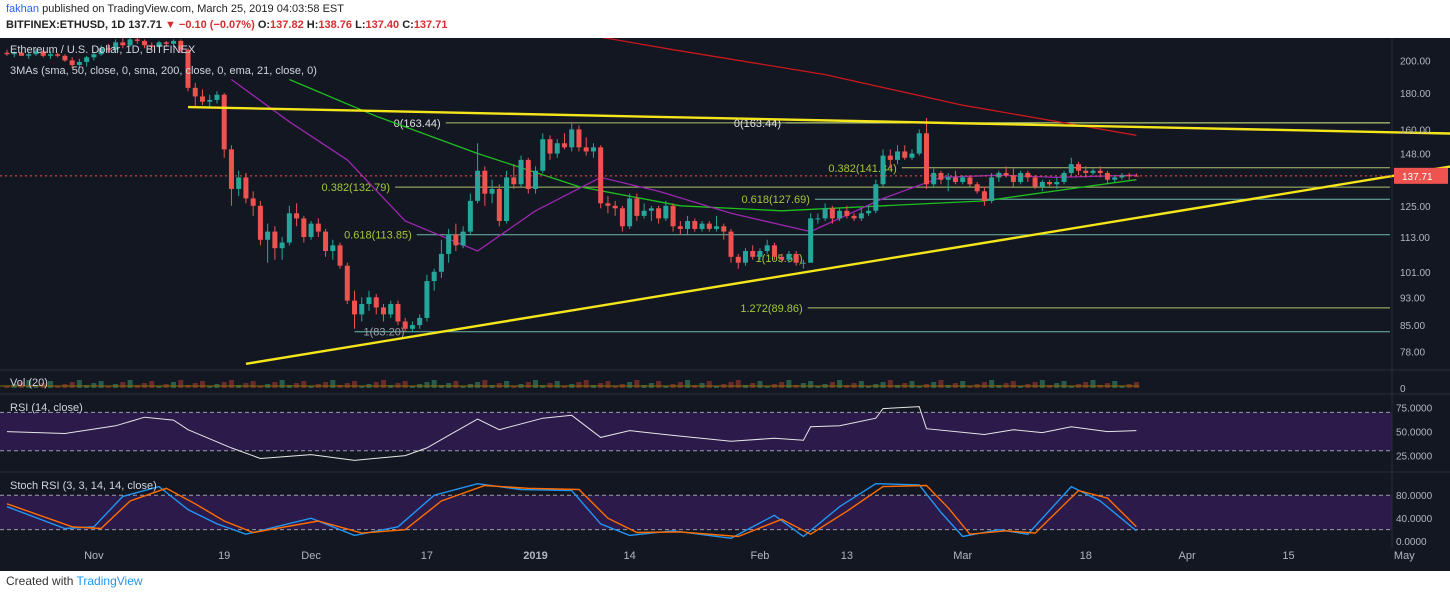 This screenshot has height=599, width=1450. I want to click on last-price-tick: 137.71, so click(1417, 177).